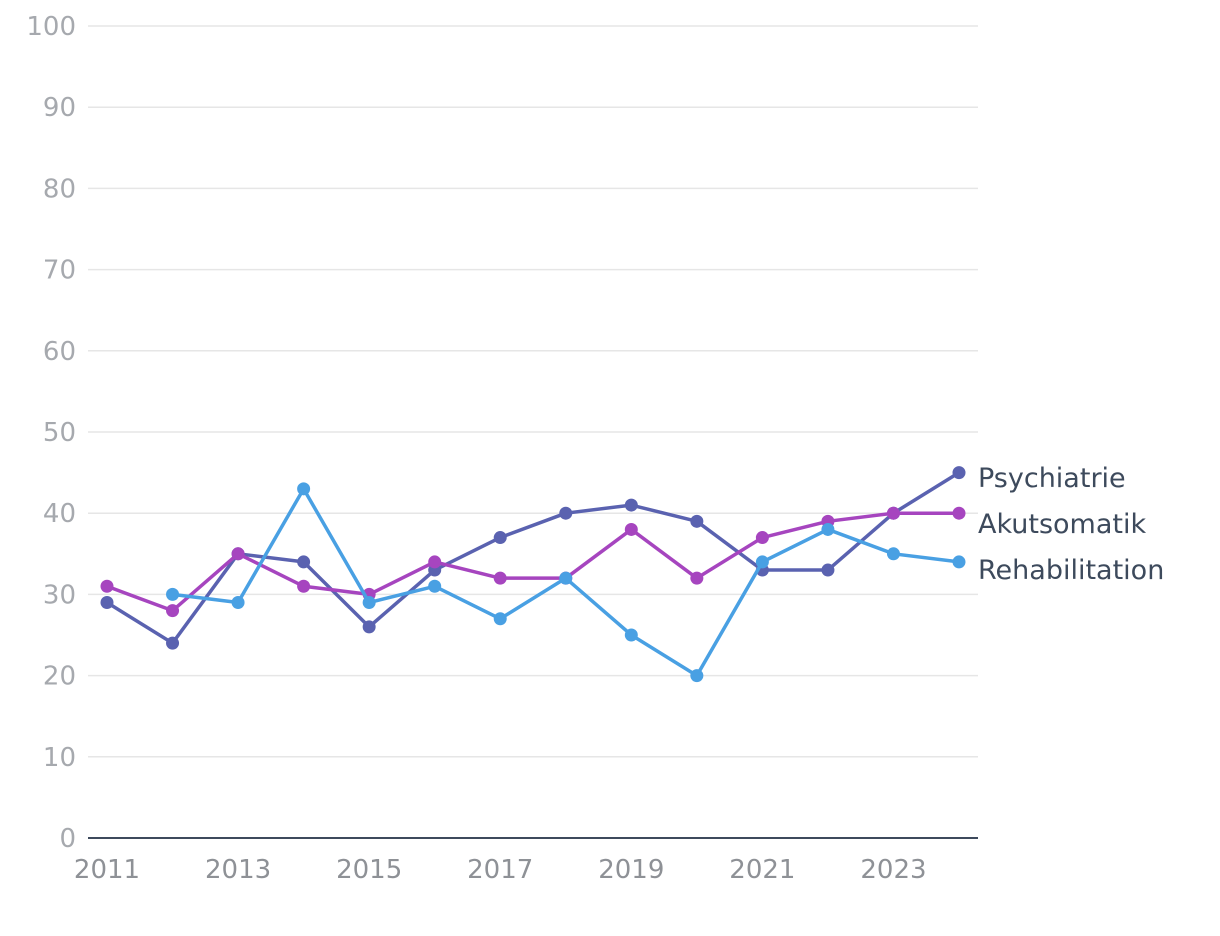 The image size is (1220, 936). Describe the element at coordinates (59, 758) in the screenshot. I see `y-tick-label-10: 10` at that location.